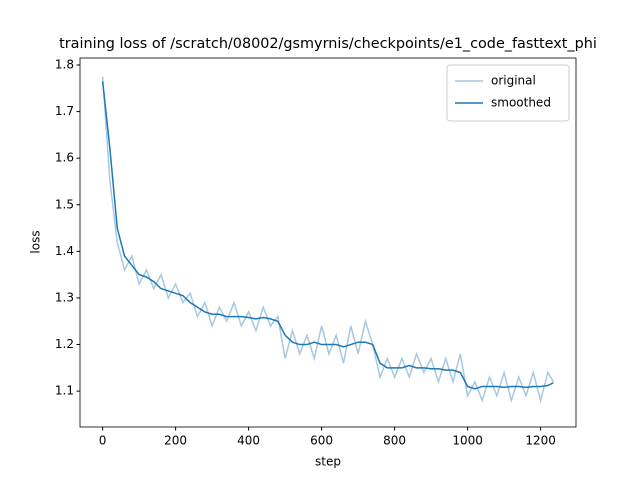 Image resolution: width=640 pixels, height=480 pixels. What do you see at coordinates (328, 462) in the screenshot?
I see `x-axis-label: step` at bounding box center [328, 462].